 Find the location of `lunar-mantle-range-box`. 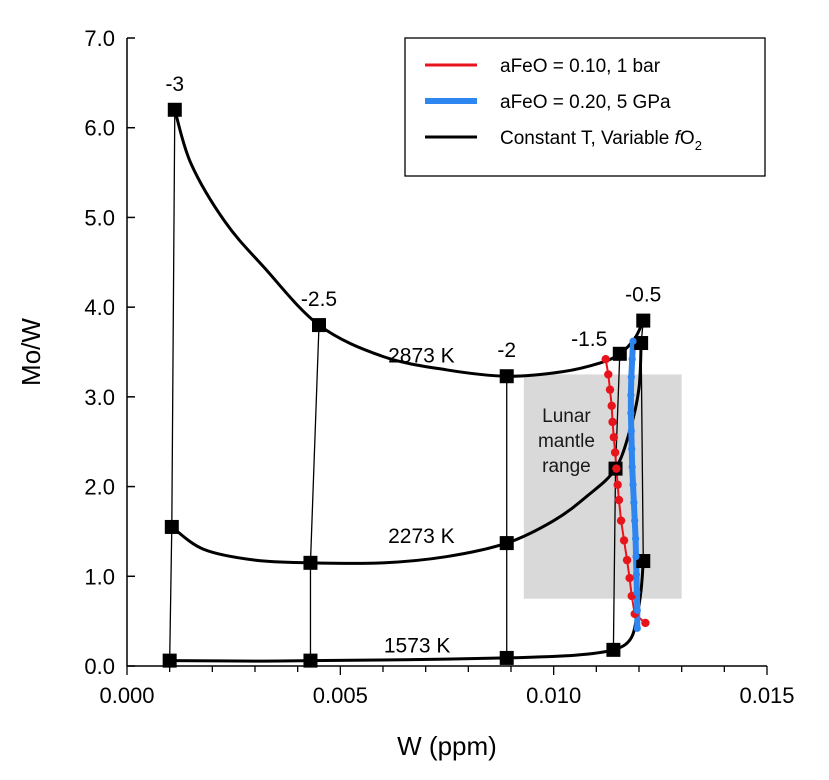

lunar-mantle-range-box is located at coordinates (602, 486).